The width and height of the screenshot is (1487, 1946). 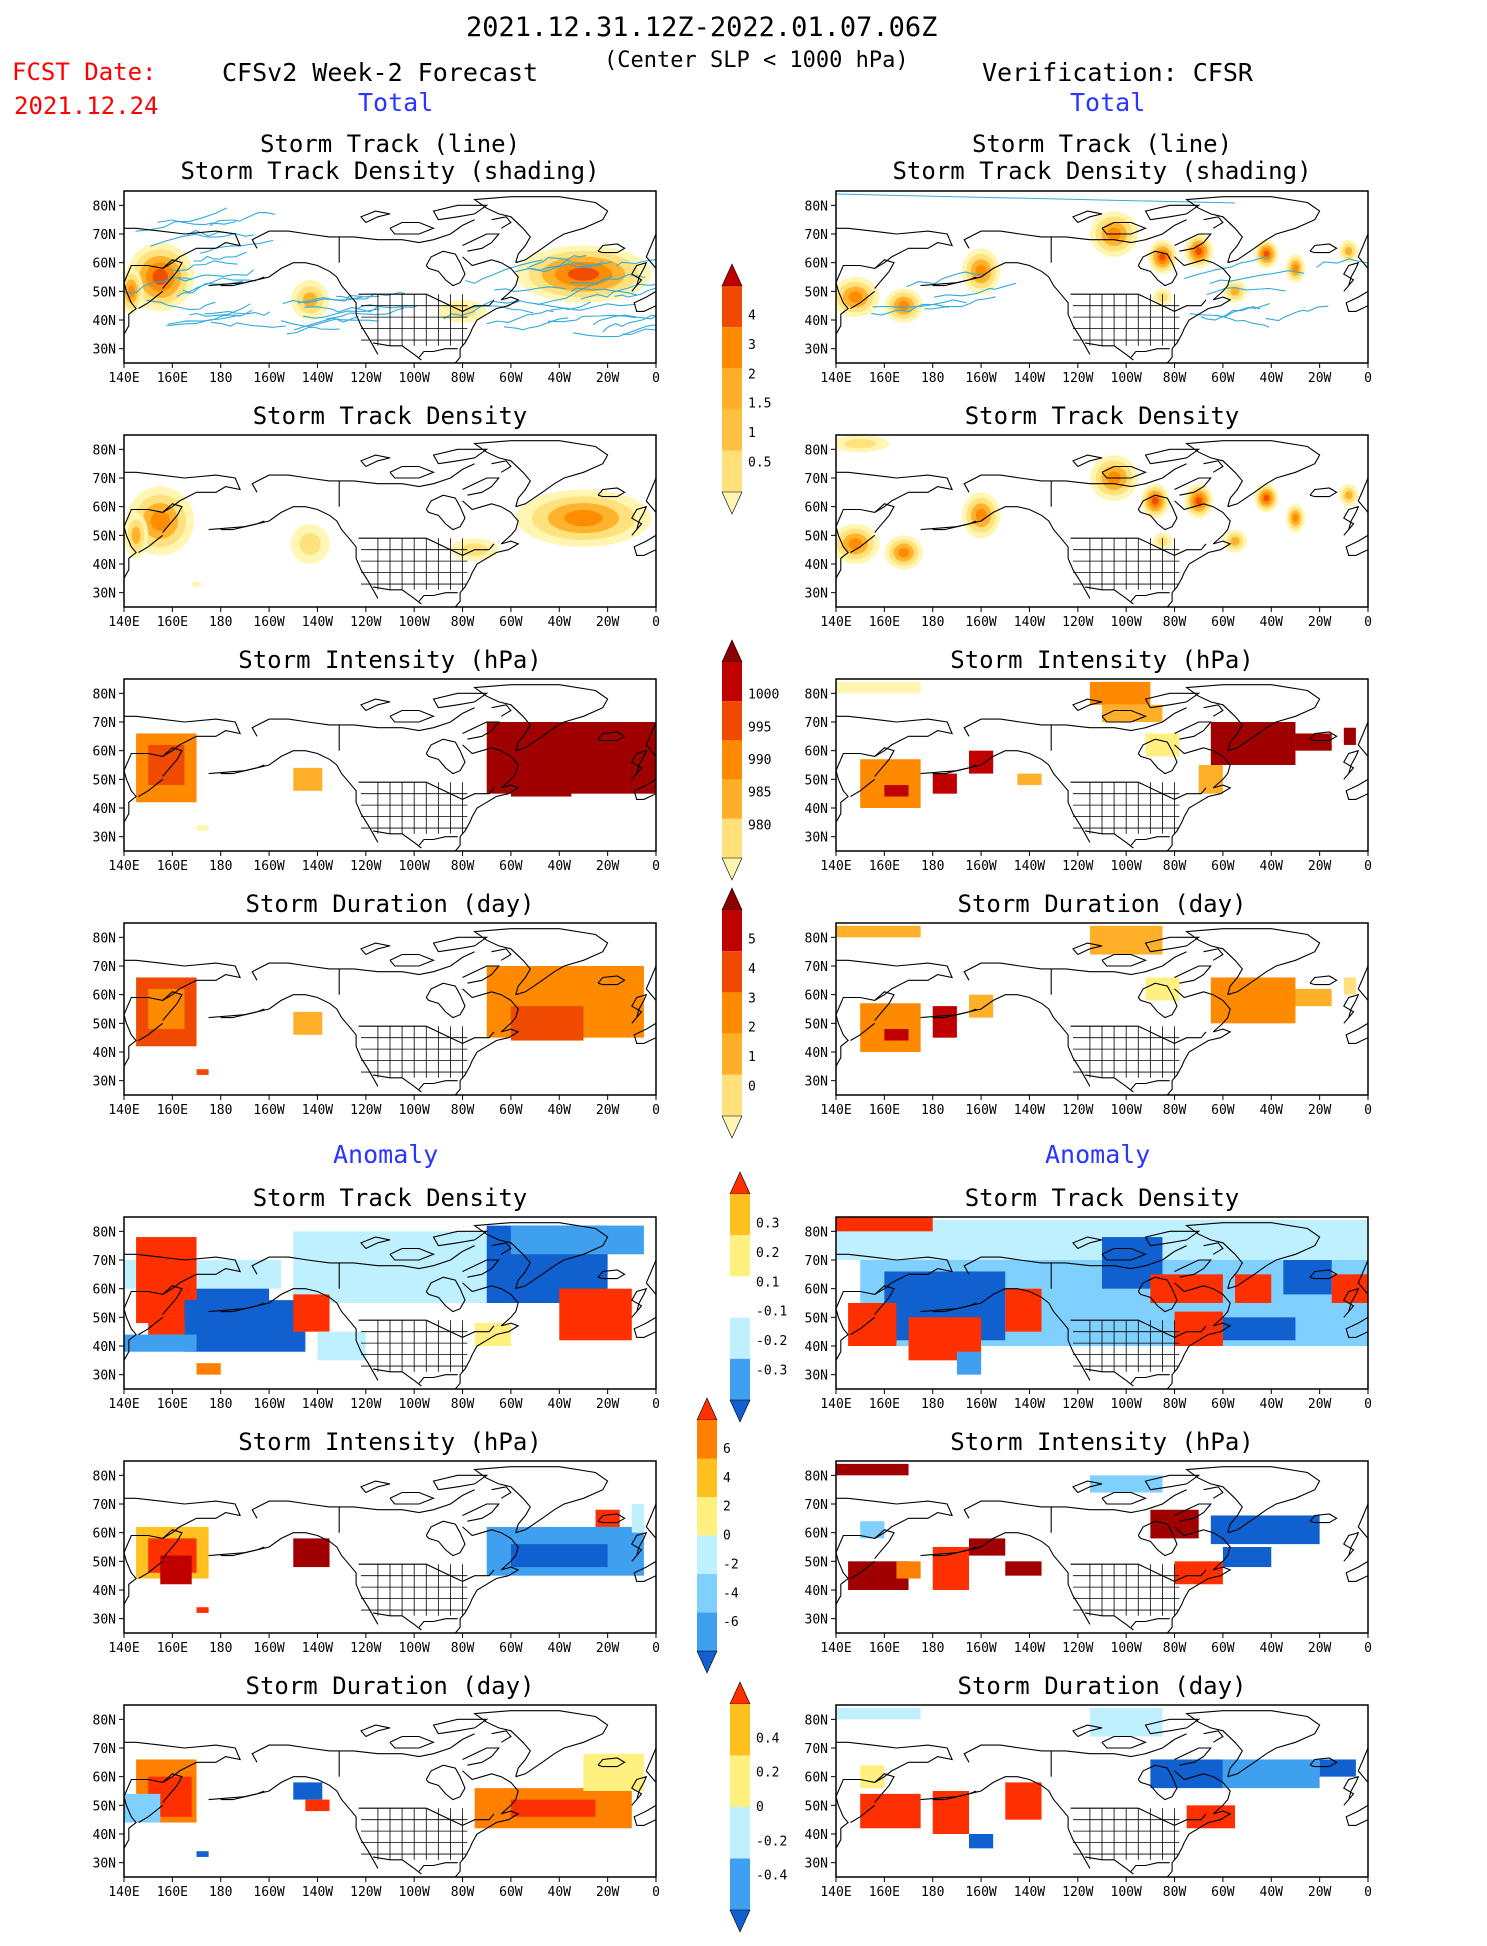 What do you see at coordinates (771, 1371) in the screenshot?
I see `colorbar-label: -0.3` at bounding box center [771, 1371].